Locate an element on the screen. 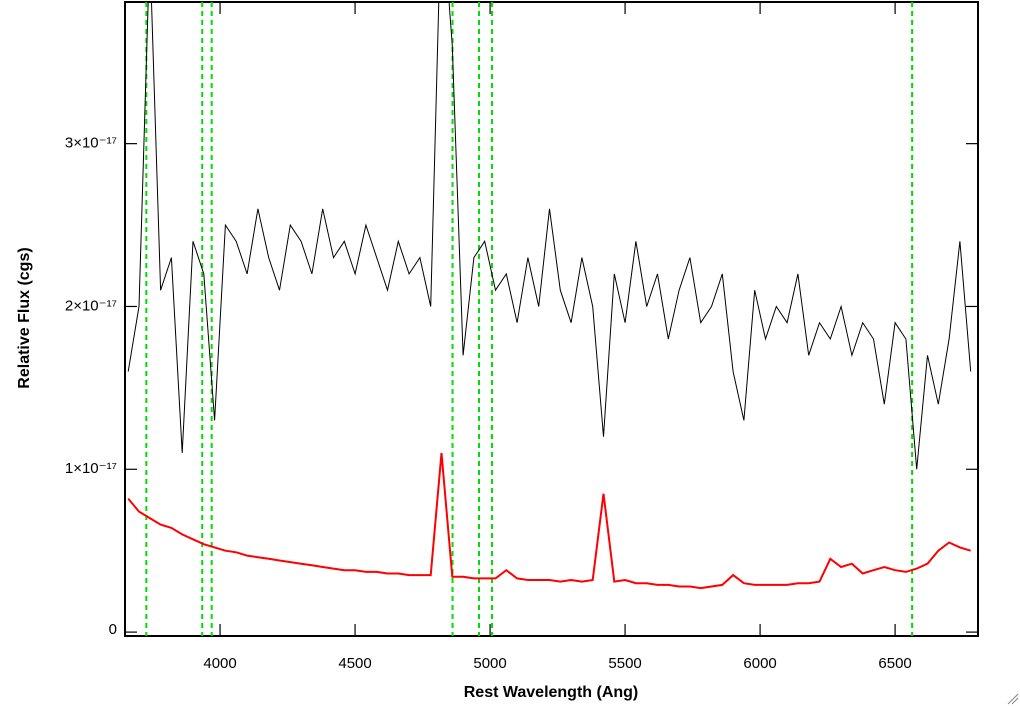 Image resolution: width=1020 pixels, height=706 pixels. x-tick-label: 4000 is located at coordinates (219, 663).